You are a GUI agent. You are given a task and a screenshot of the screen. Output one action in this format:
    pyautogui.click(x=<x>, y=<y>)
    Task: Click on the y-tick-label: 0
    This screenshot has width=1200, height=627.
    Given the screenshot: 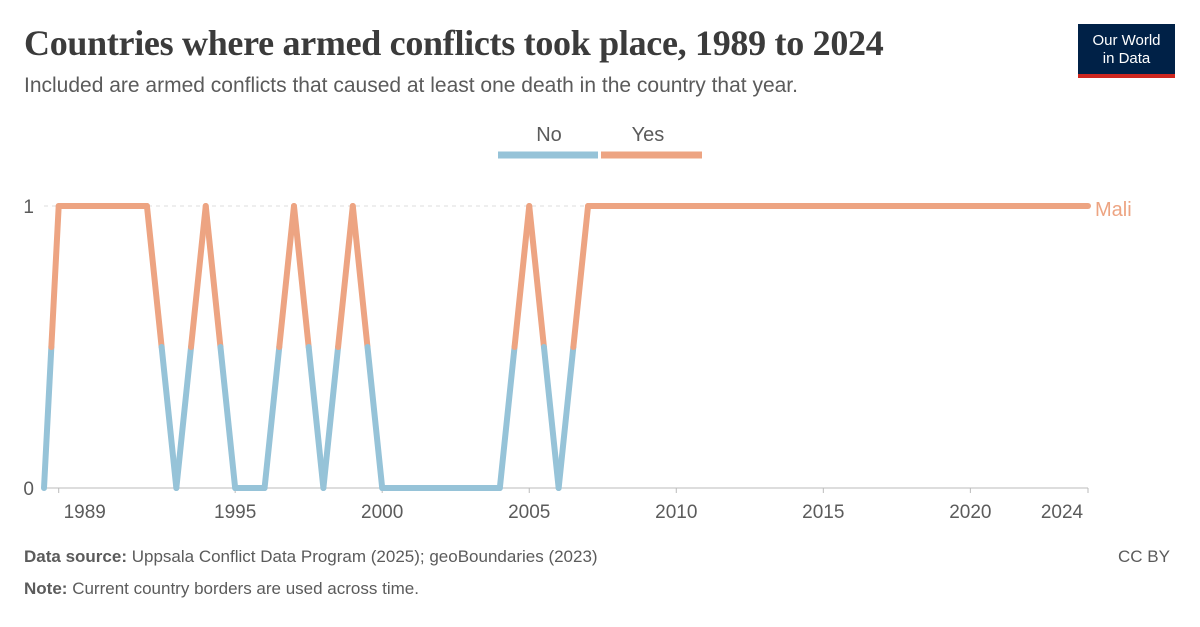 What is the action you would take?
    pyautogui.click(x=28, y=489)
    